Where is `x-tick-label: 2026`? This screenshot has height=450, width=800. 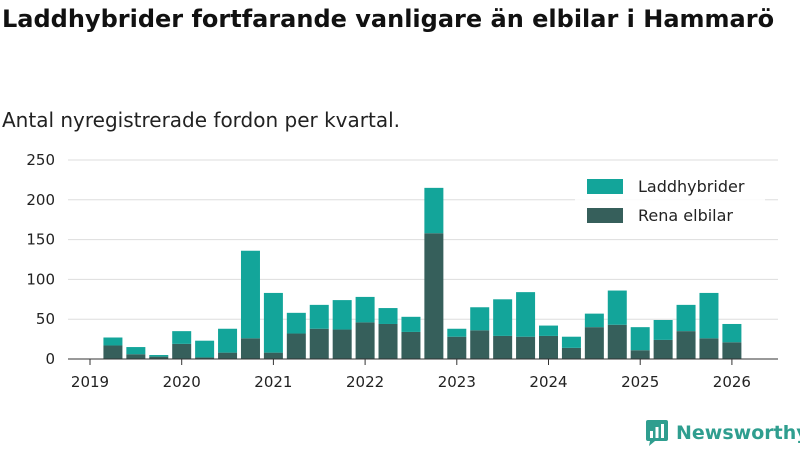
x-tick-label: 2026 is located at coordinates (732, 382).